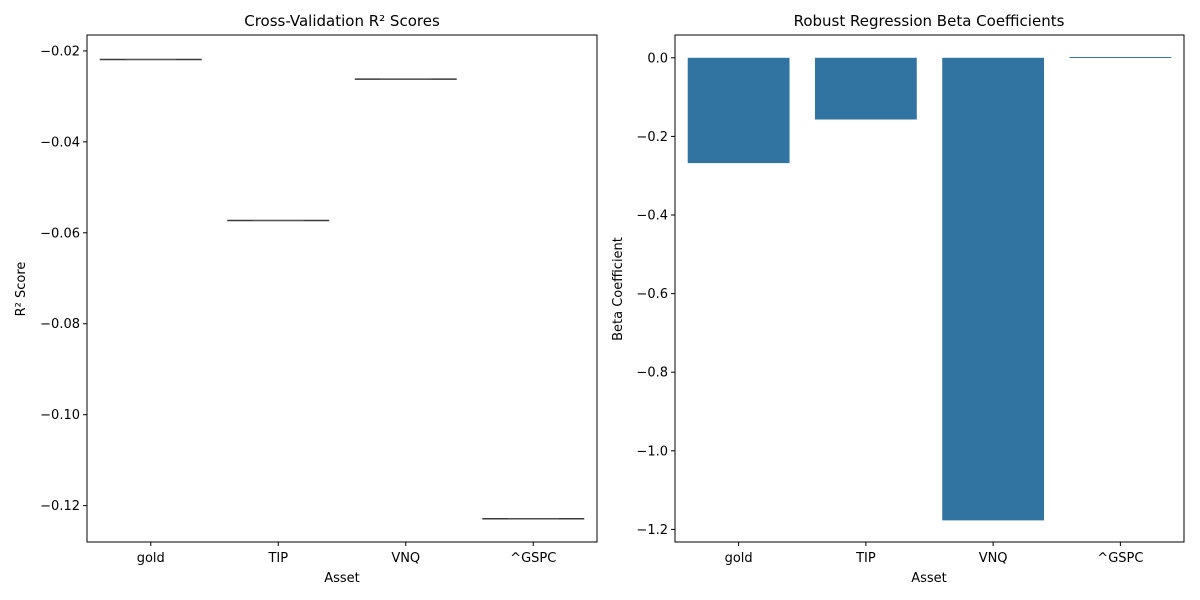 Image resolution: width=1200 pixels, height=600 pixels. What do you see at coordinates (652, 294) in the screenshot?
I see `beta-y-tick-label: −0.6` at bounding box center [652, 294].